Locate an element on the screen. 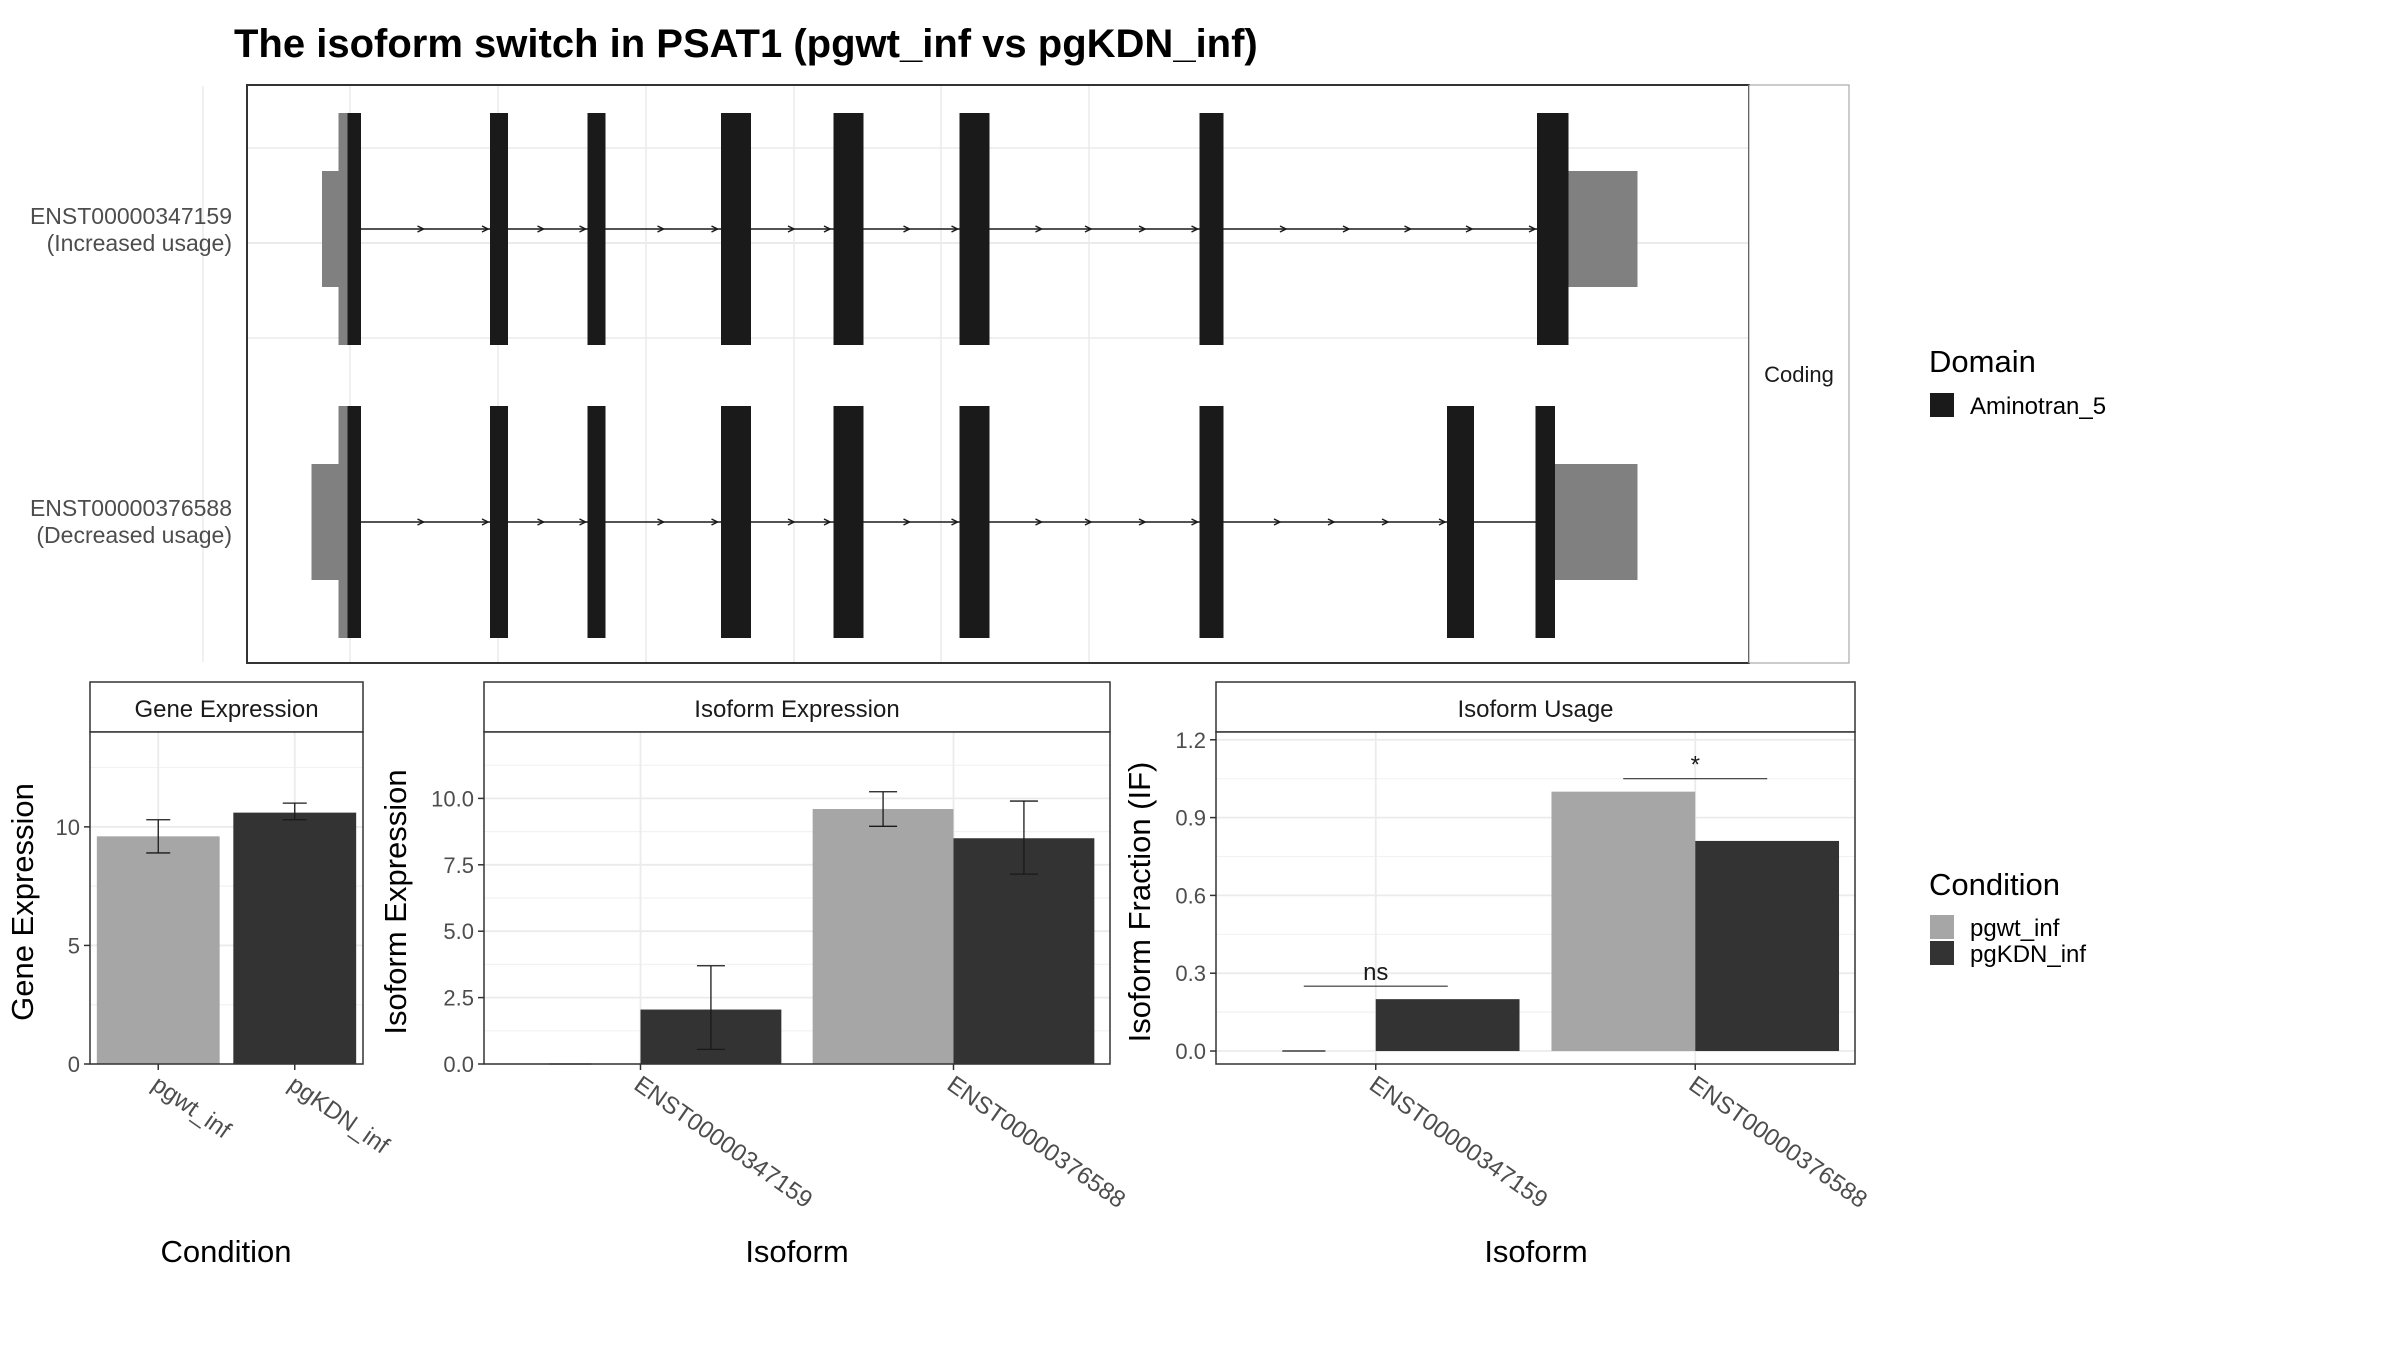 Image resolution: width=2400 pixels, height=1350 pixels. y-tick-label: 2.5 is located at coordinates (458, 998).